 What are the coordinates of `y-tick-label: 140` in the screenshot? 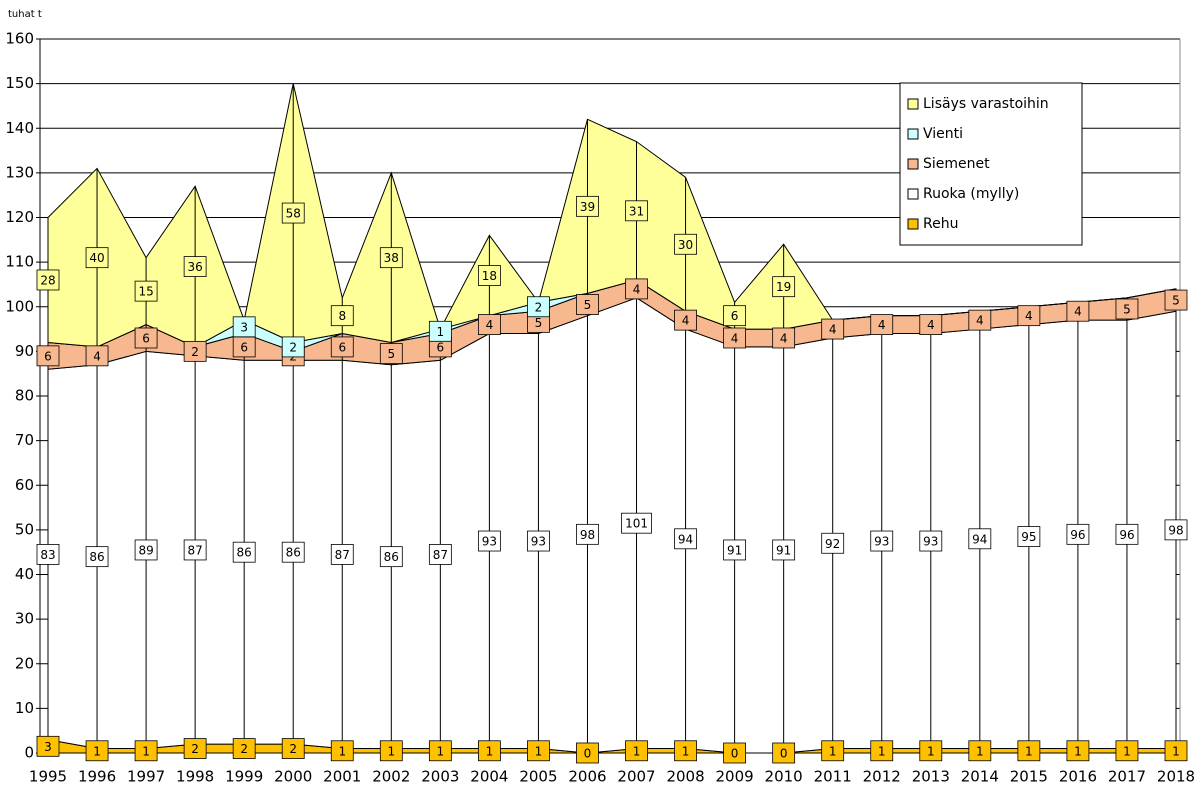 It's located at (19, 128).